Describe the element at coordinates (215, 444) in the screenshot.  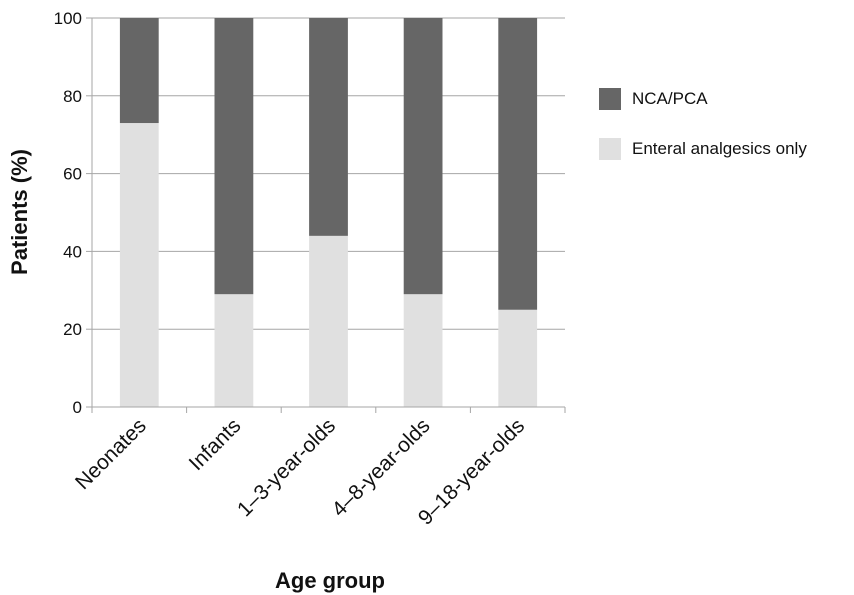
I see `x-tick-label: Infants` at that location.